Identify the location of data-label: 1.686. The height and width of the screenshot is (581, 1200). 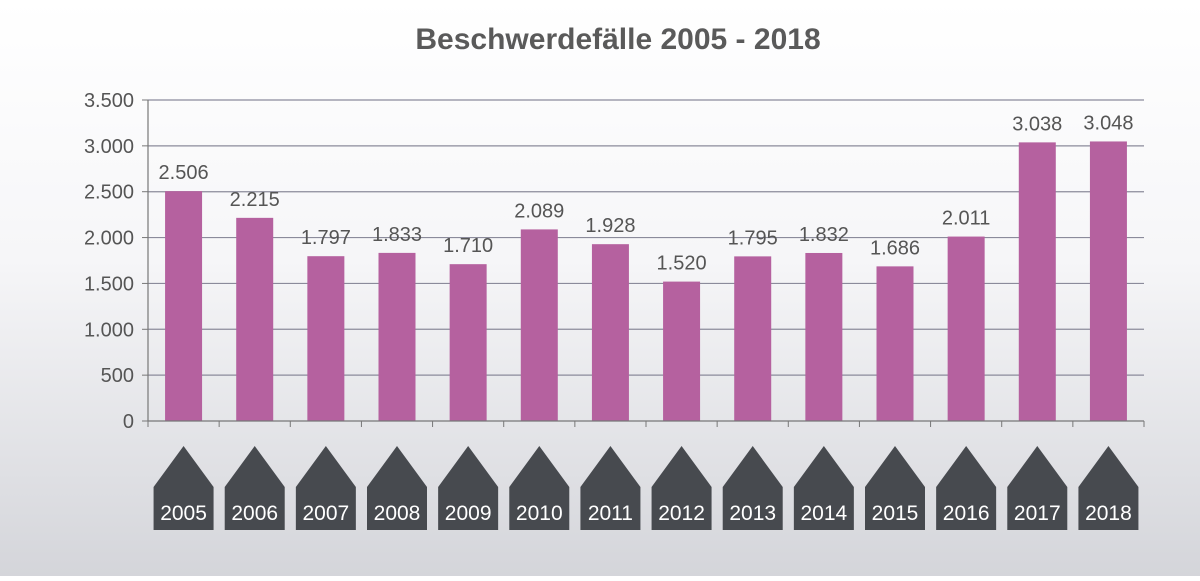
(895, 248).